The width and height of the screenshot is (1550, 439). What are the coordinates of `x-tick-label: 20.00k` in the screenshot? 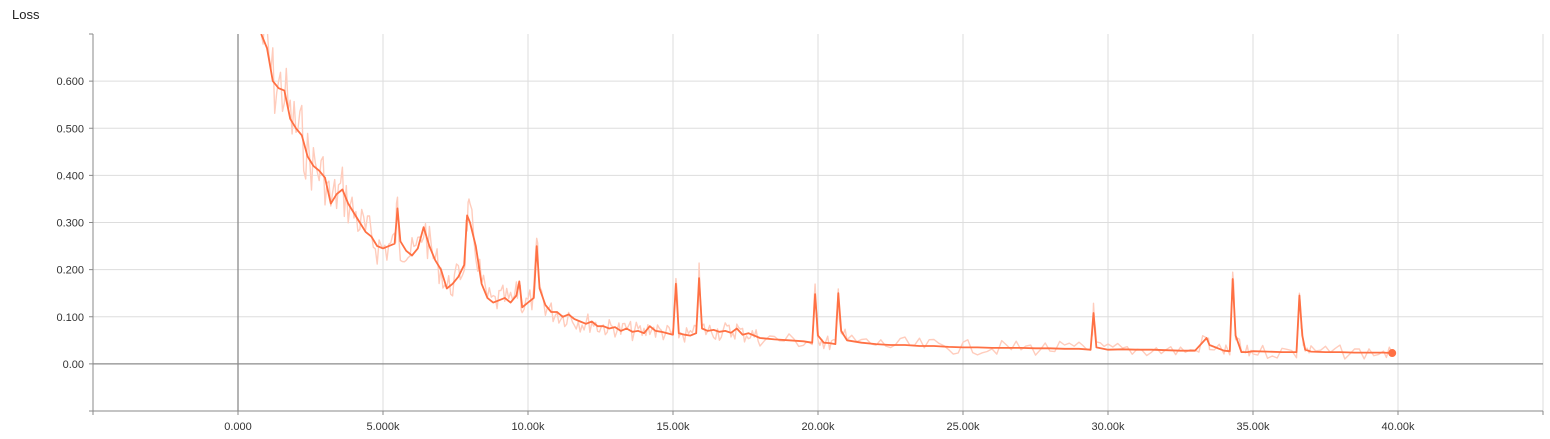 It's located at (818, 427).